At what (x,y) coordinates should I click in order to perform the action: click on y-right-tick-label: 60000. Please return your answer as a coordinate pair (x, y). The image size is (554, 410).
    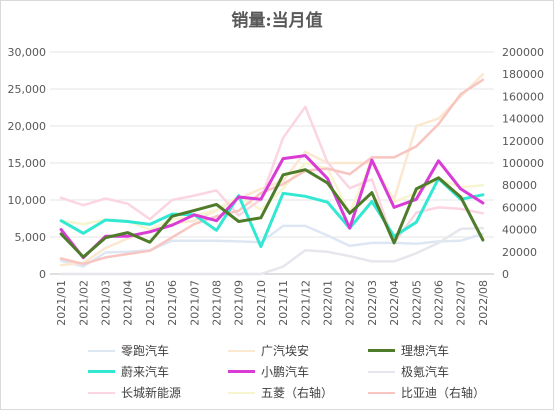
    Looking at the image, I should click on (519, 207).